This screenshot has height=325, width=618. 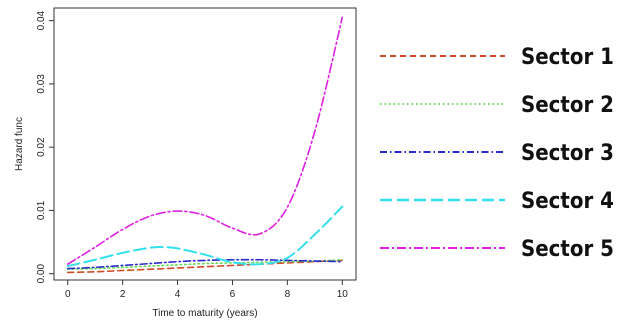 I want to click on legend-label-sector-3: Sector 3, so click(x=567, y=153).